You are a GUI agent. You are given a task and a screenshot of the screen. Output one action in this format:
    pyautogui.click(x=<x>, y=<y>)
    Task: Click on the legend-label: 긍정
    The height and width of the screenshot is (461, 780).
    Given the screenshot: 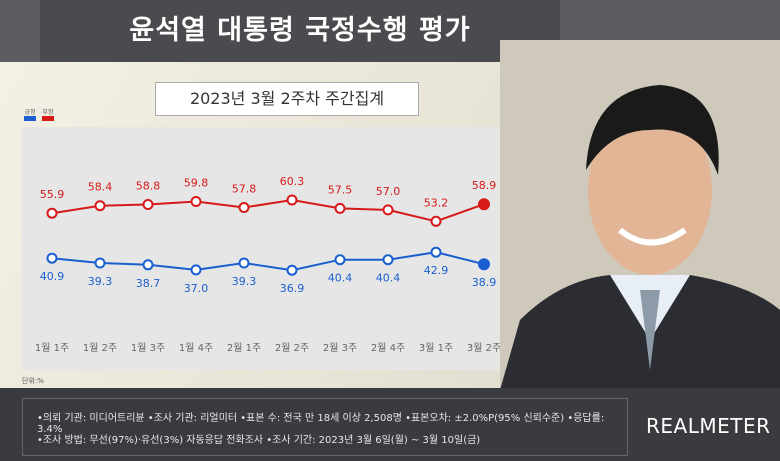 What is the action you would take?
    pyautogui.click(x=30, y=112)
    